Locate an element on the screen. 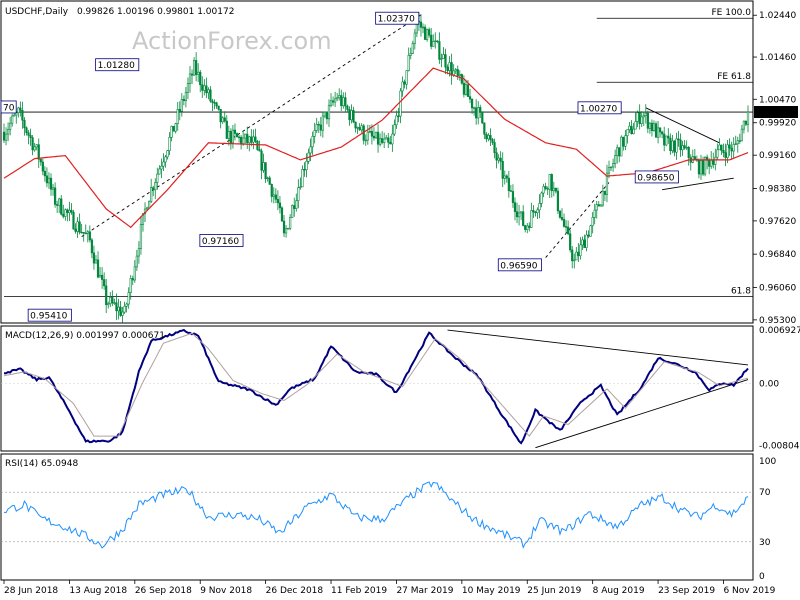 The width and height of the screenshot is (800, 600). swing-label-text: 0.96590 is located at coordinates (518, 266).